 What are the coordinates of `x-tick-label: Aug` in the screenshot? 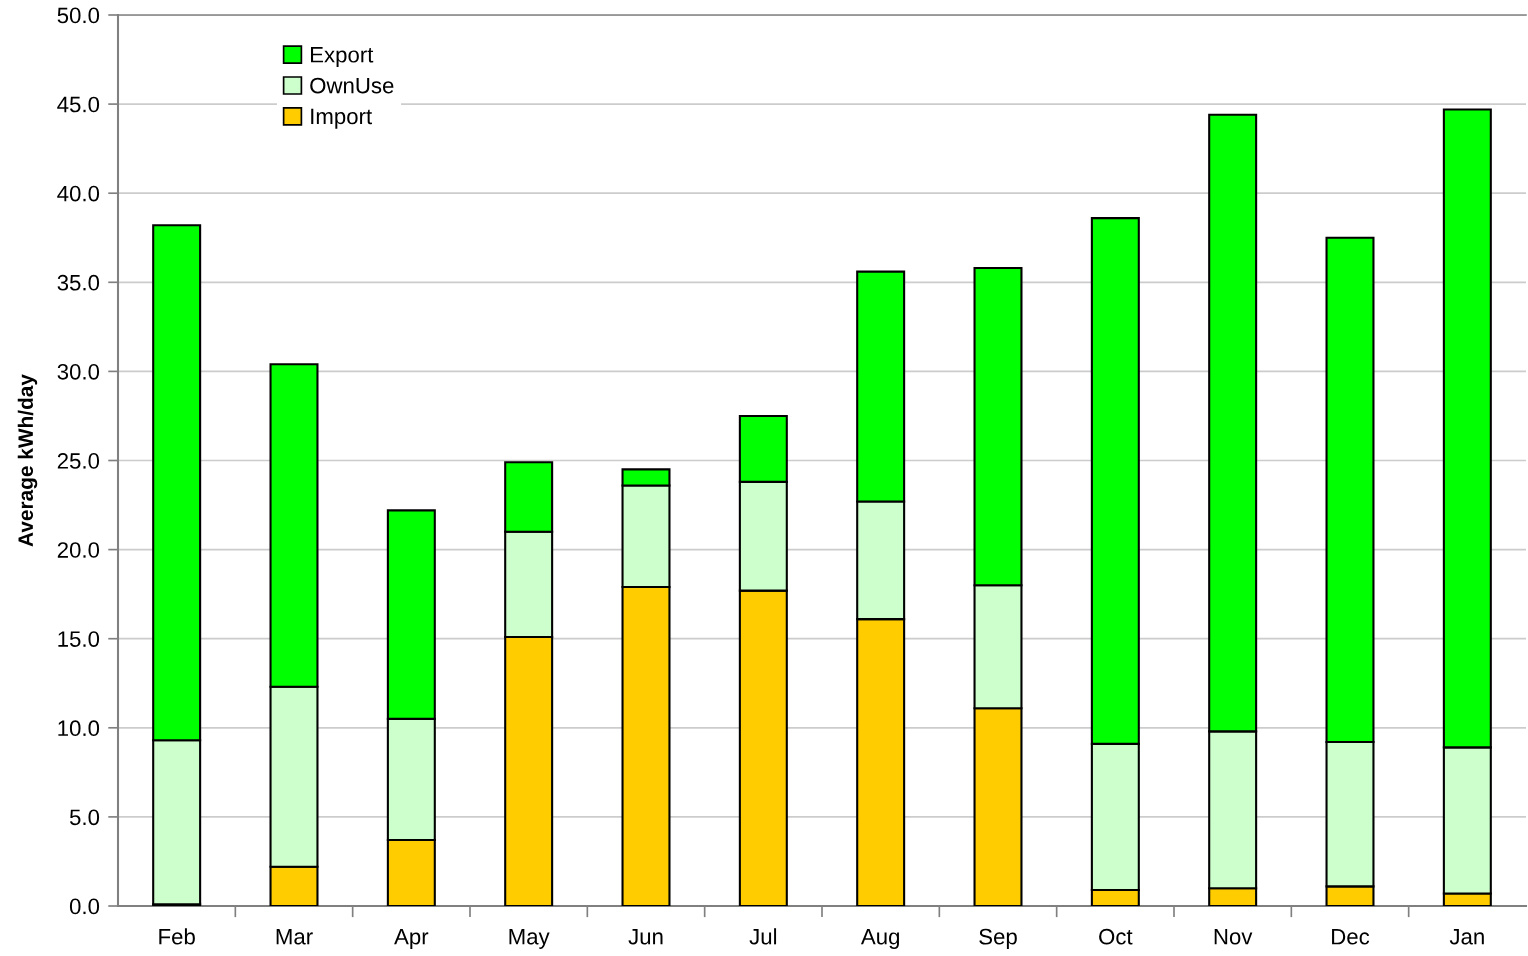 It's located at (880, 939).